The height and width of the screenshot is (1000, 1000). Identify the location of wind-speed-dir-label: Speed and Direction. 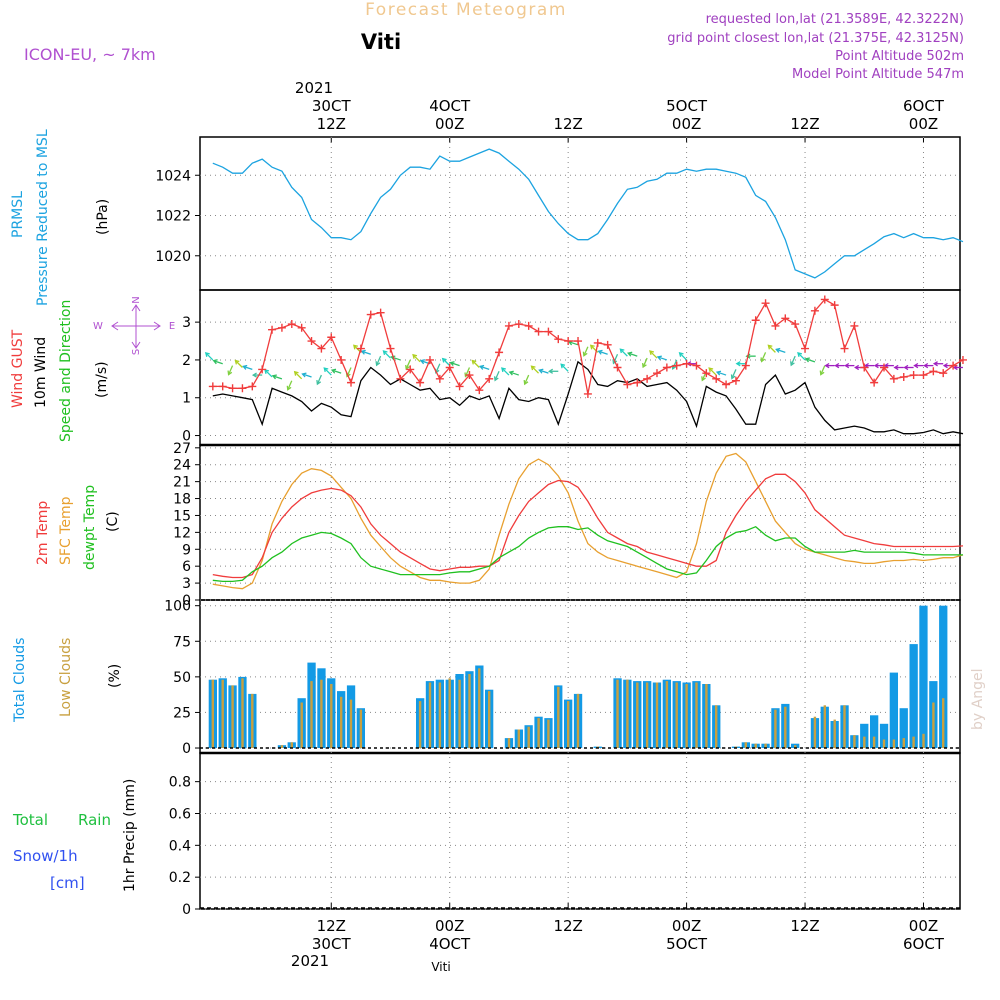
(66, 371).